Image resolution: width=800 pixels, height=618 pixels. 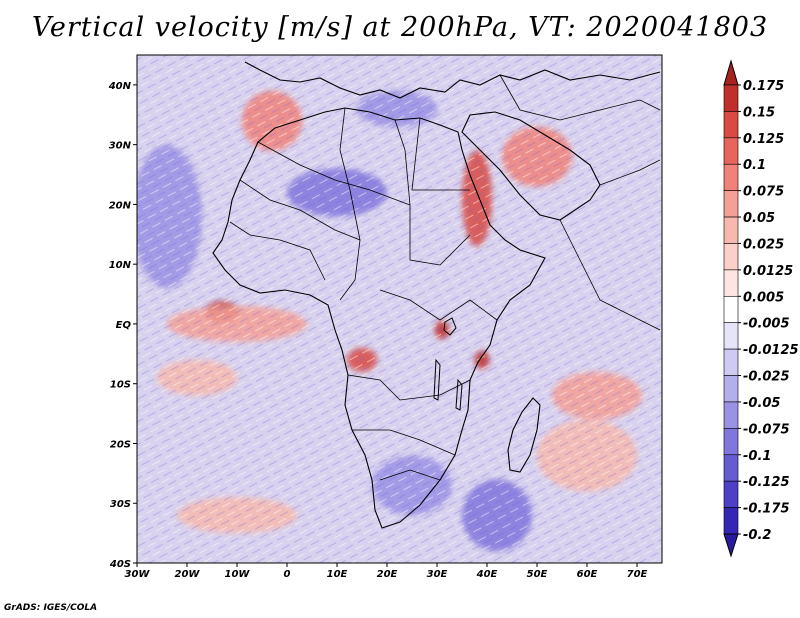 What do you see at coordinates (120, 385) in the screenshot?
I see `lat-tick-label: 10S` at bounding box center [120, 385].